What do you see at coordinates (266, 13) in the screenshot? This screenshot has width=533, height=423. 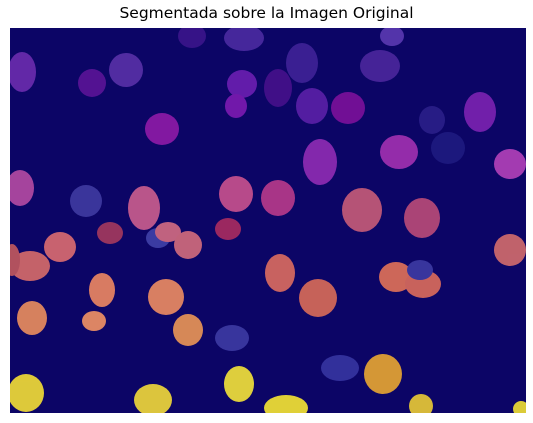 I see `figure-title: Segmentada sobre la Imagen Original` at bounding box center [266, 13].